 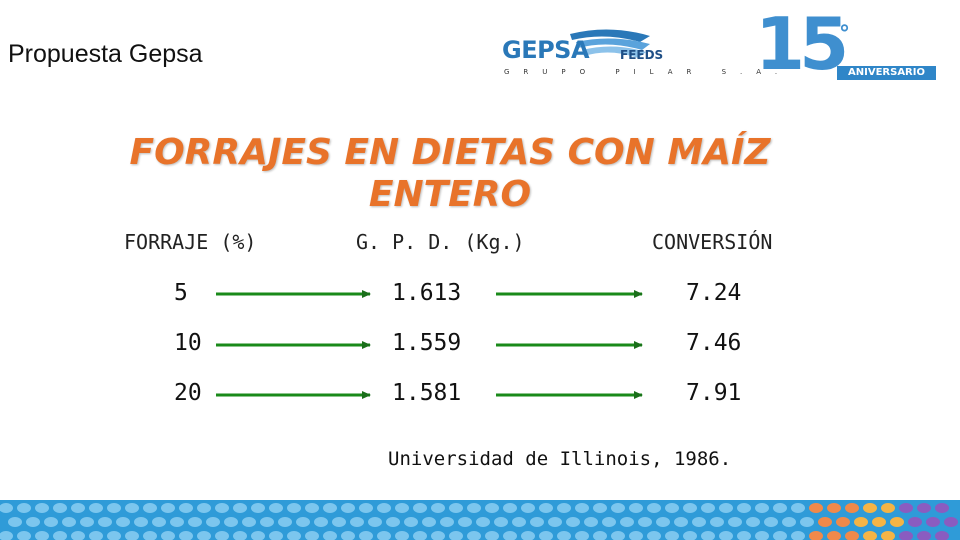 I want to click on row-2-gpd: 1.559, so click(x=427, y=343).